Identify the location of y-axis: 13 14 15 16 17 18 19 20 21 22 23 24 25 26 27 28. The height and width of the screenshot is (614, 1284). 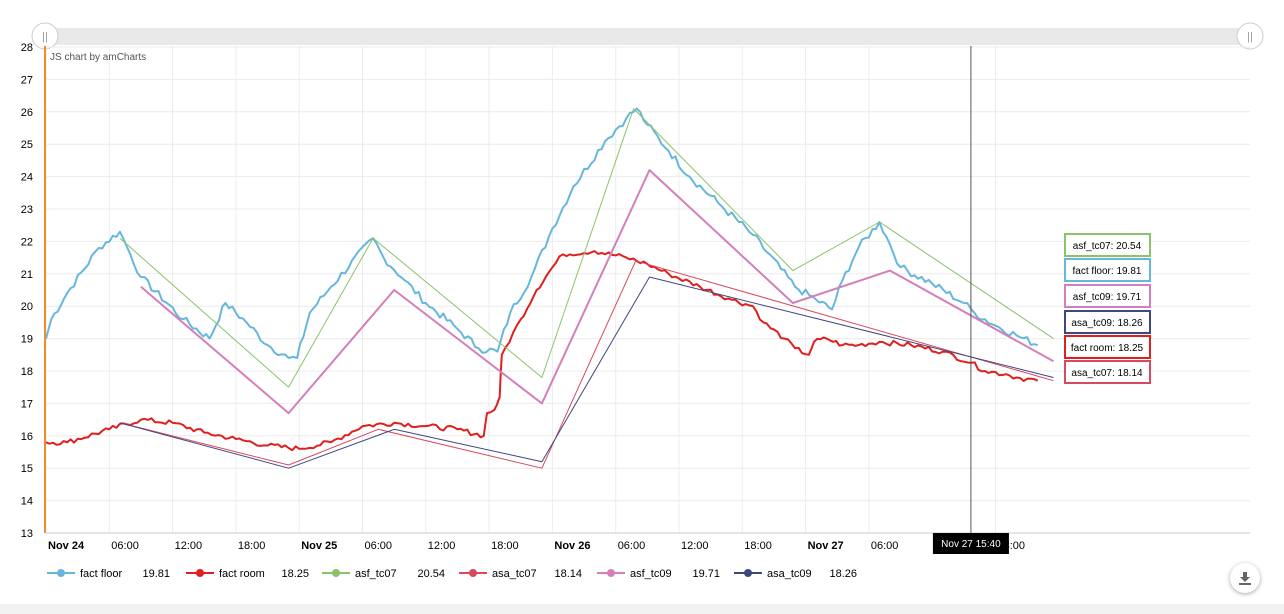
(27, 291).